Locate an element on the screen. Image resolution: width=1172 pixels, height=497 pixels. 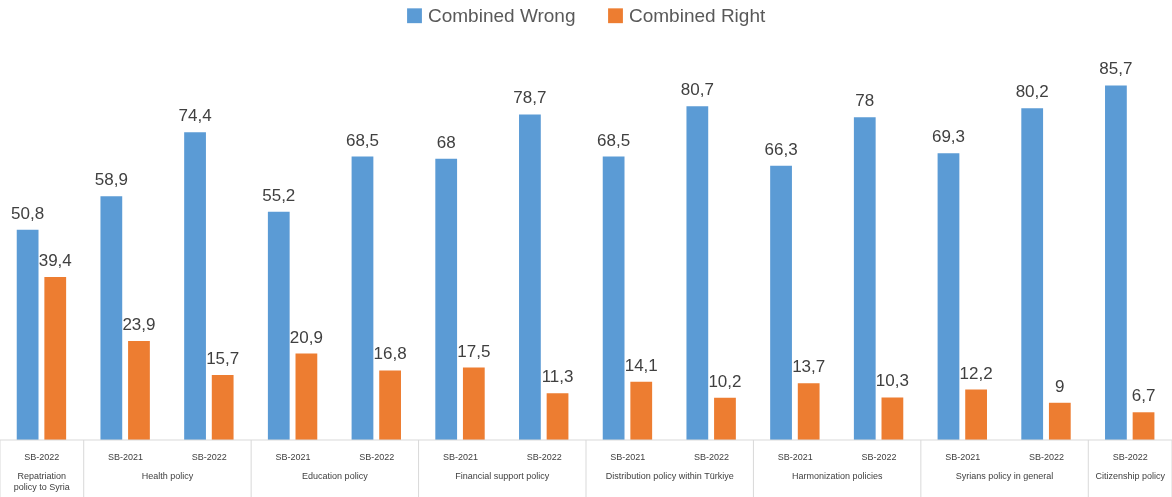
data-label: 16,8 is located at coordinates (390, 354).